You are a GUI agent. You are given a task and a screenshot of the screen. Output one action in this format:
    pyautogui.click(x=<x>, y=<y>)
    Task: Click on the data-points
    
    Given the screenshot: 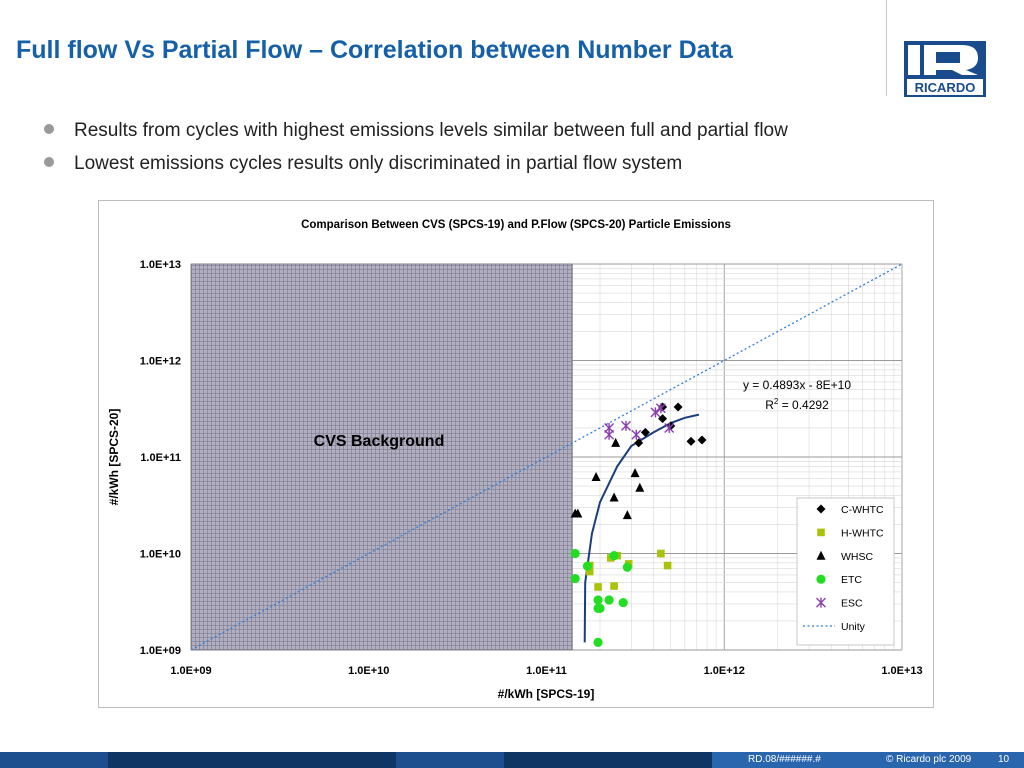 What is the action you would take?
    pyautogui.click(x=638, y=524)
    